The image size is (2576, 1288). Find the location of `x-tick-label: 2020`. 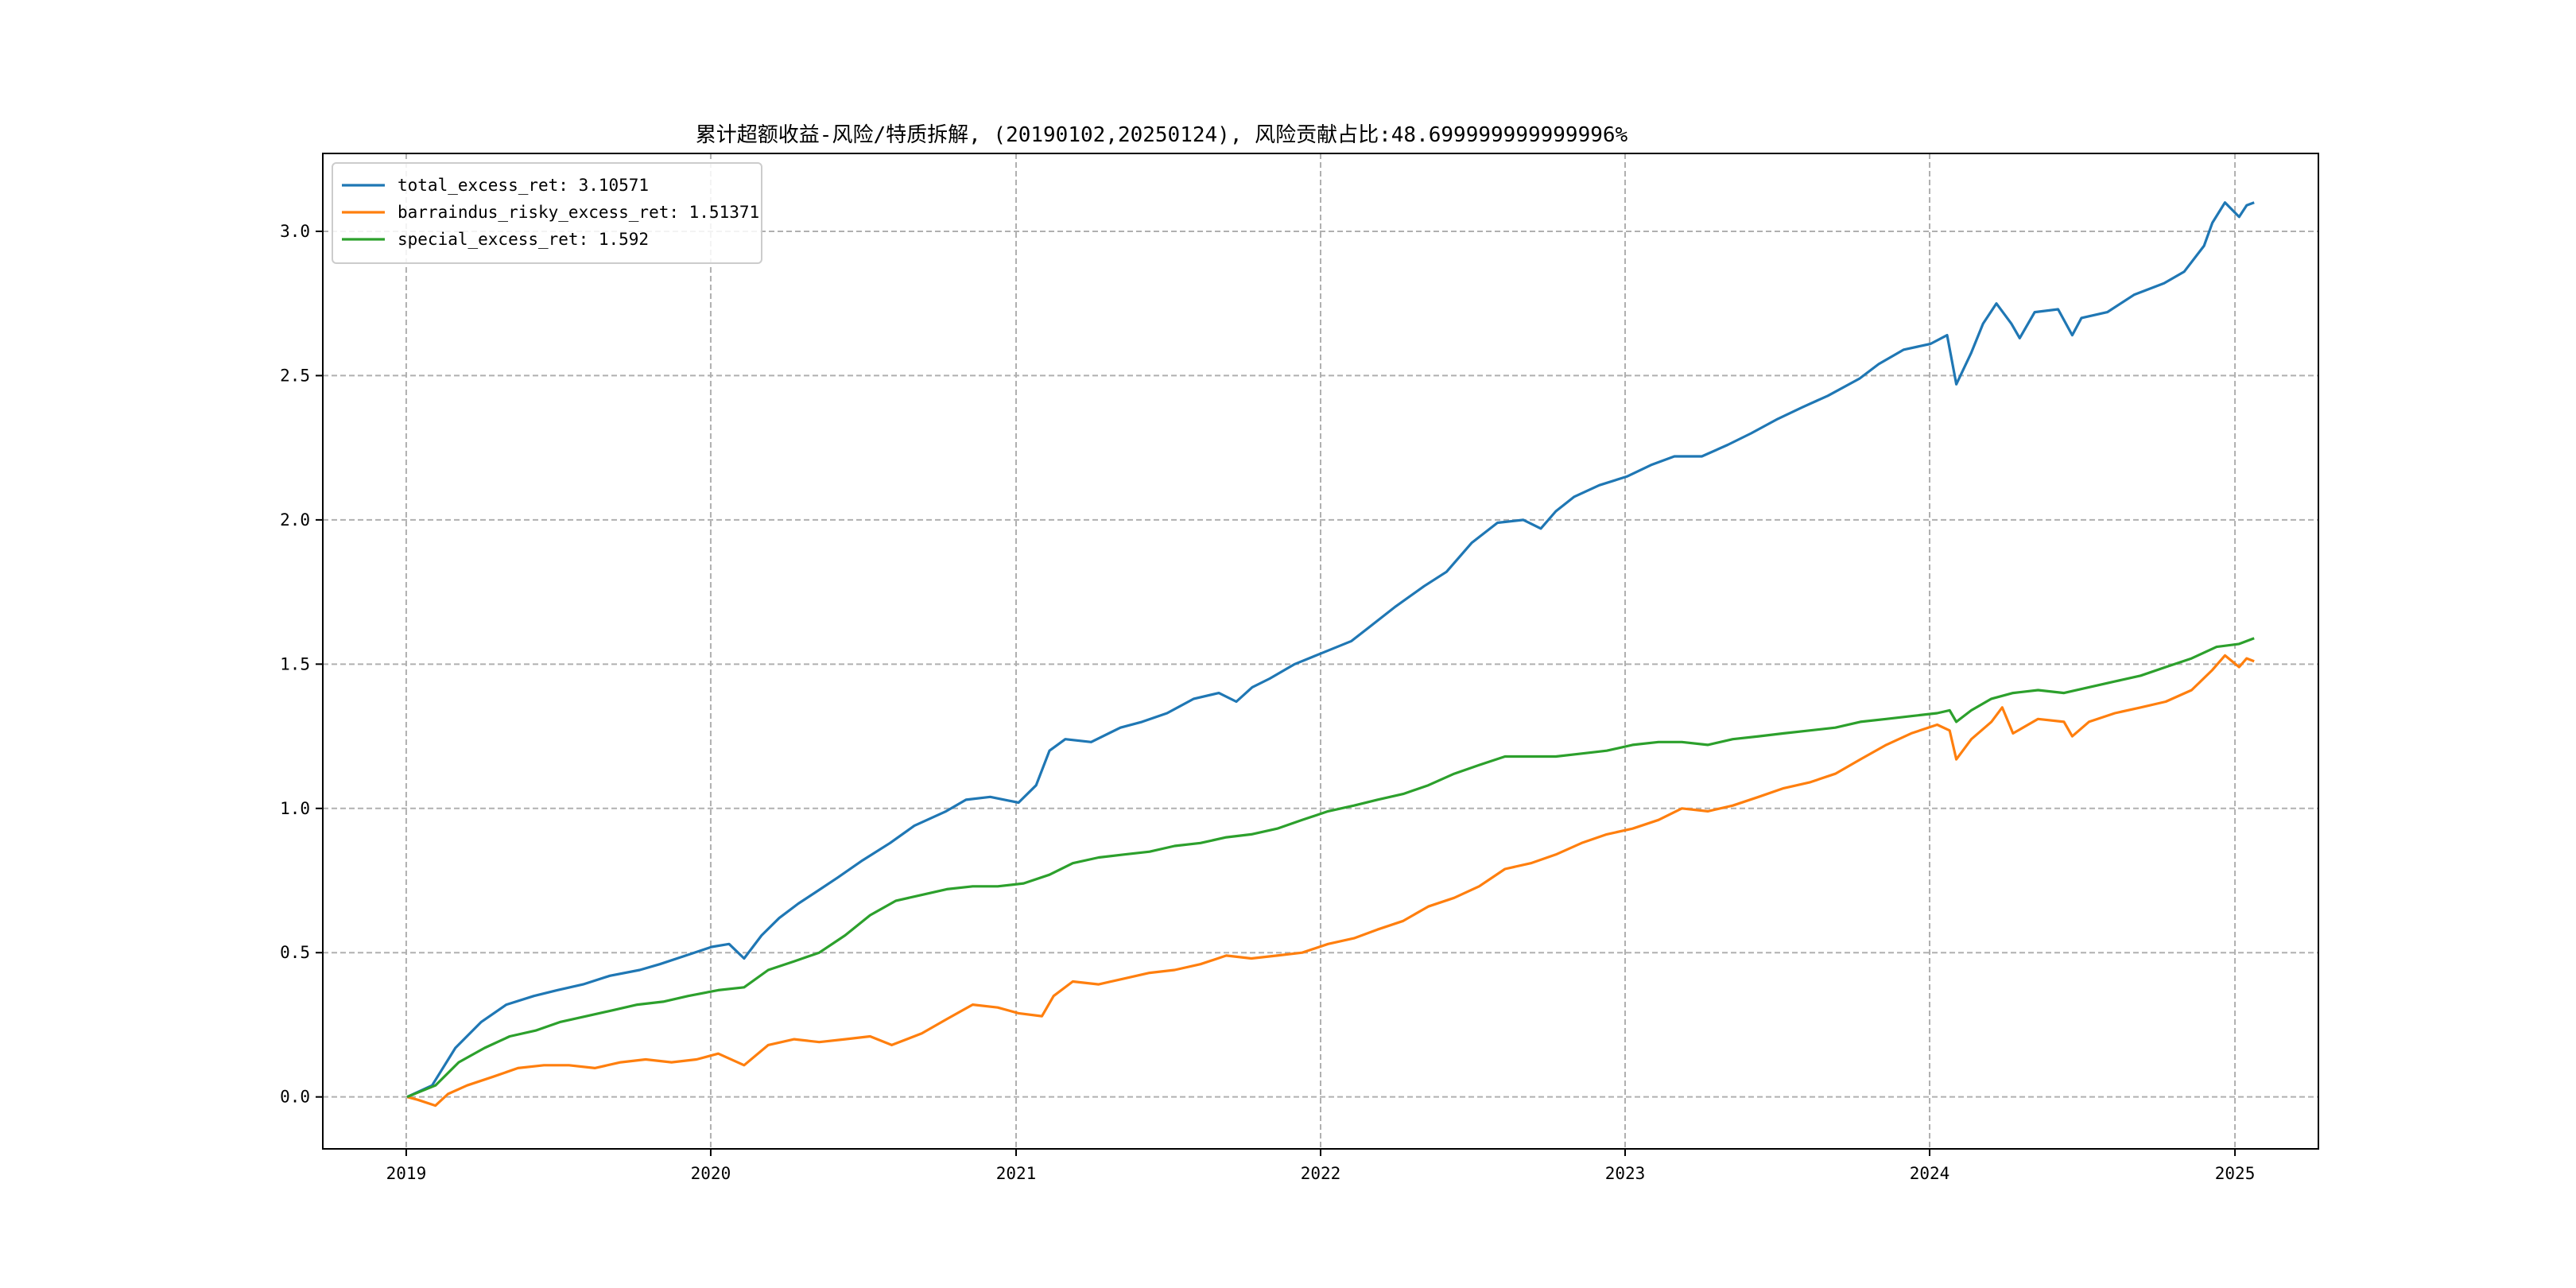

x-tick-label: 2020 is located at coordinates (711, 1173).